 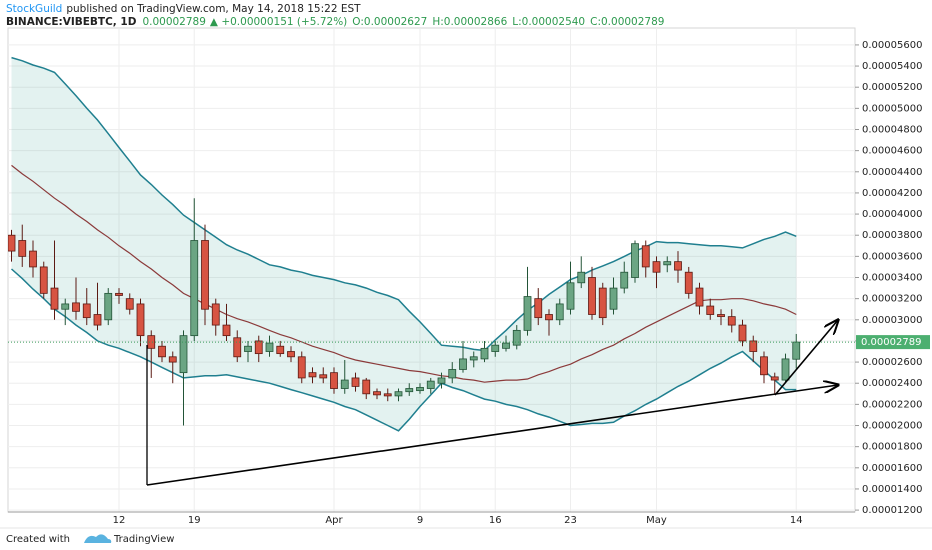 I want to click on ohlc-close: C:0.00002789, so click(x=627, y=22).